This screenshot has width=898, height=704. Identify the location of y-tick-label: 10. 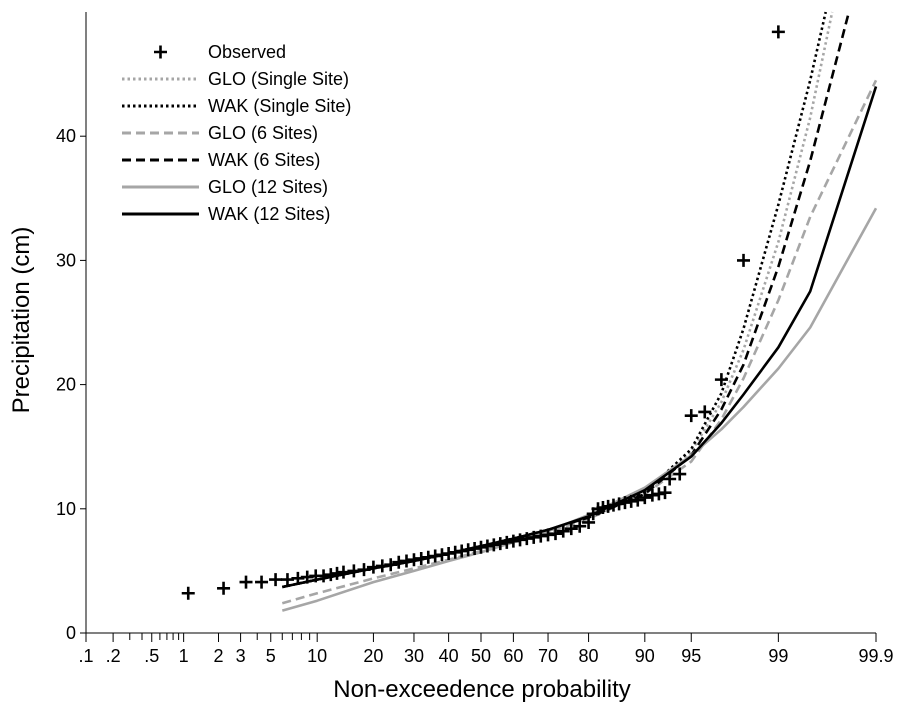
(66, 509).